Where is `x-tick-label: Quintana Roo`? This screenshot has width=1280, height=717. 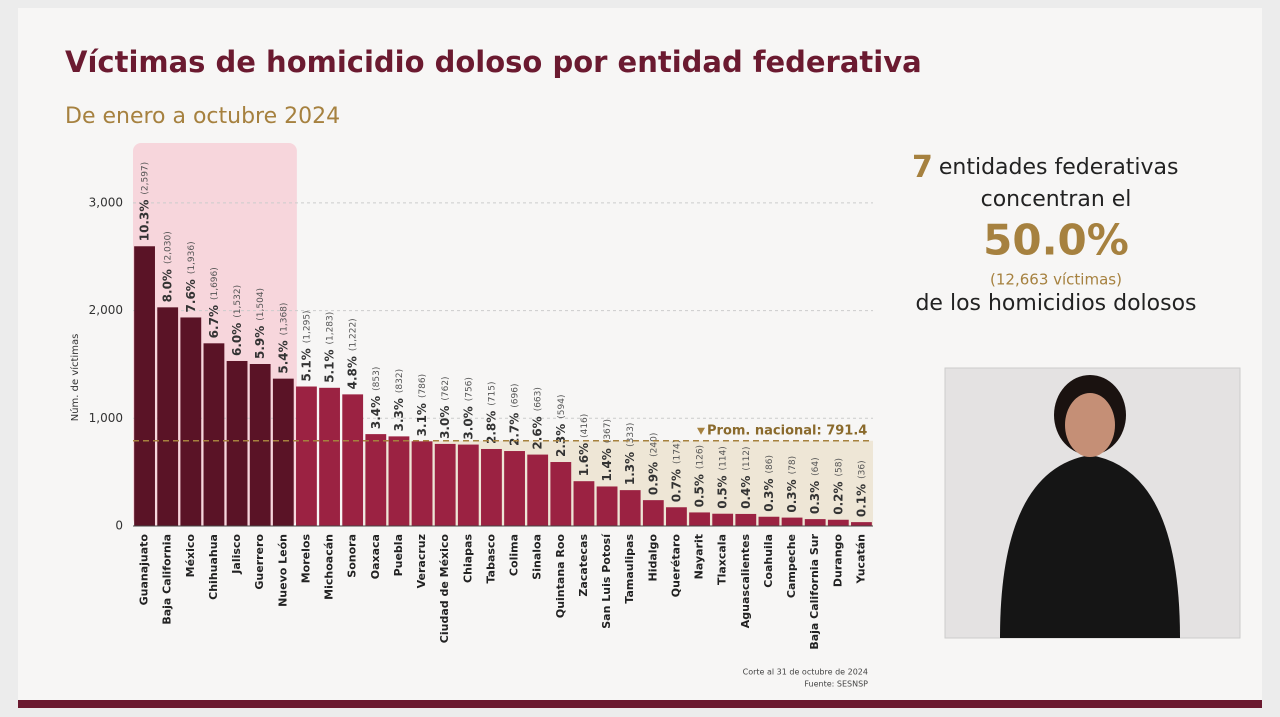
x-tick-label: Quintana Roo is located at coordinates (560, 576).